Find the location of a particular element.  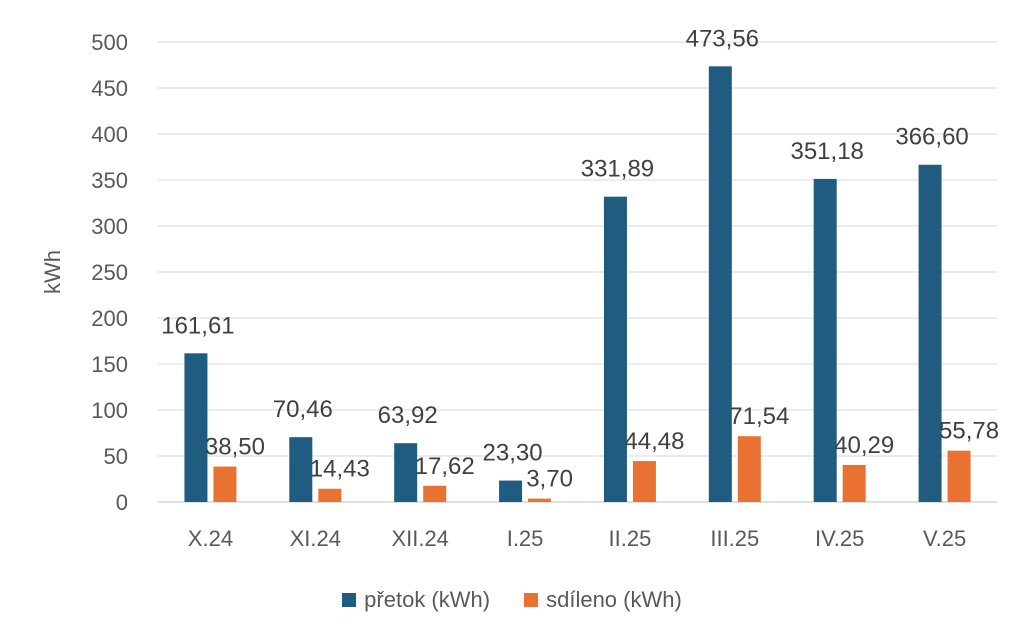

data-label-sdileno: 17,62 is located at coordinates (445, 466).